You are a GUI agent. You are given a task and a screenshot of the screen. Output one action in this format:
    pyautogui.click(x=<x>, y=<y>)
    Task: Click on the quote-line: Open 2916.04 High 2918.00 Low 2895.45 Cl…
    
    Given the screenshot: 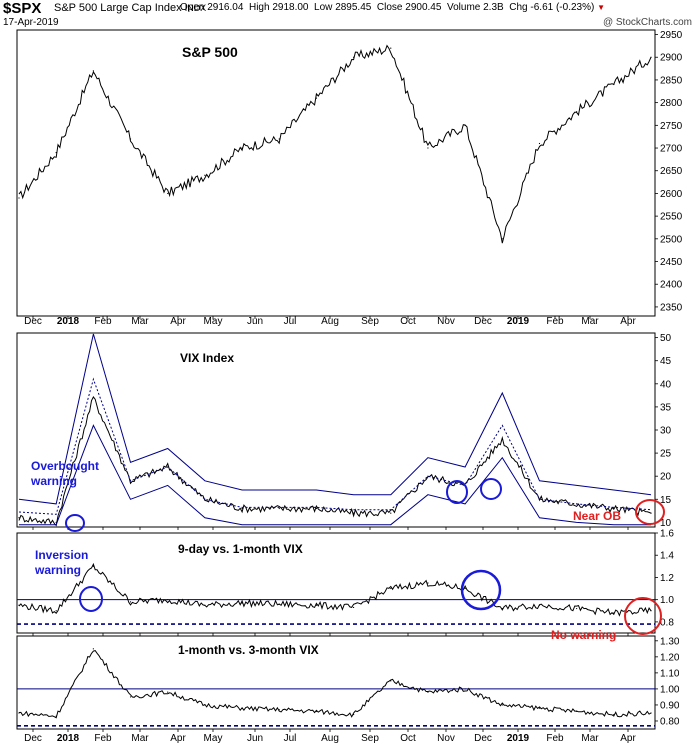 What is the action you would take?
    pyautogui.click(x=392, y=7)
    